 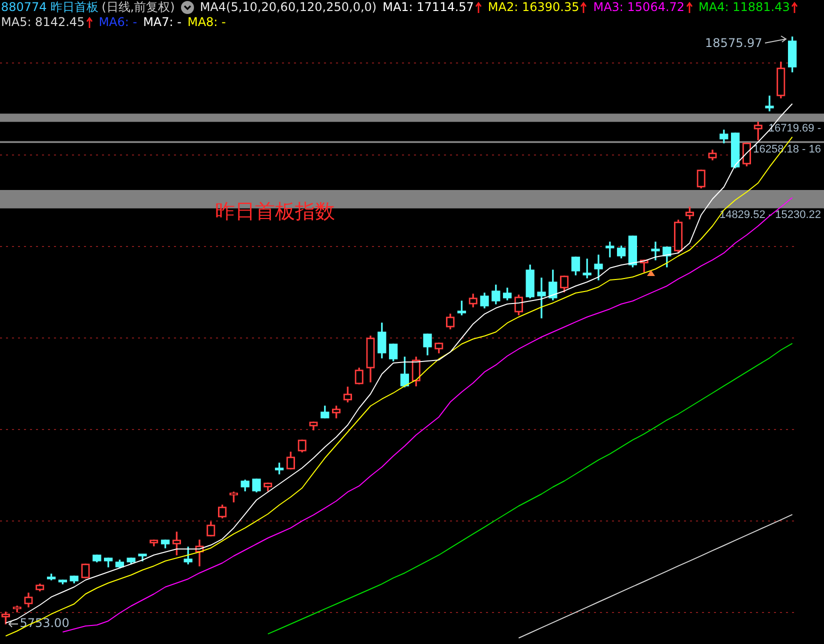 What do you see at coordinates (162, 22) in the screenshot?
I see `legend-label: MA7: -` at bounding box center [162, 22].